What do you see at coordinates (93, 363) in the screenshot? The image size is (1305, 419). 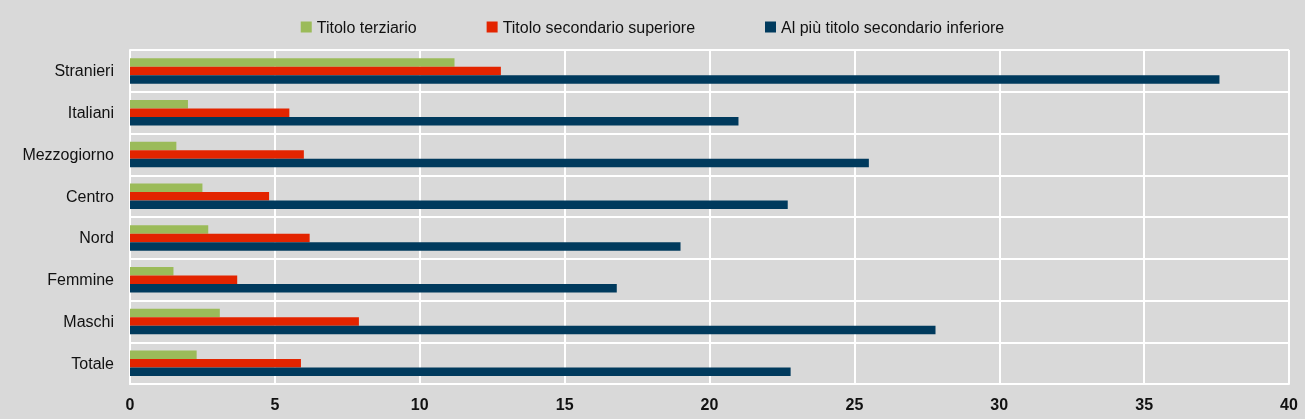 I see `y-tick-label: Totale` at bounding box center [93, 363].